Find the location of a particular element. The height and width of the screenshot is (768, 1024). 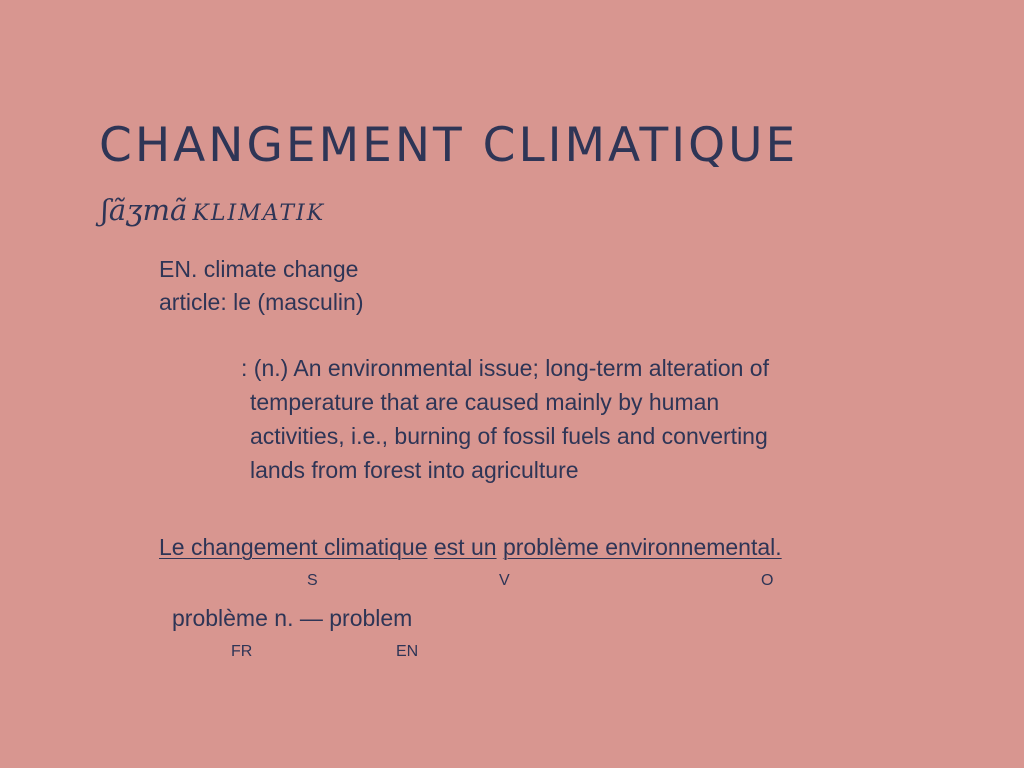

sentence-subject: Le changement climatique is located at coordinates (293, 547).